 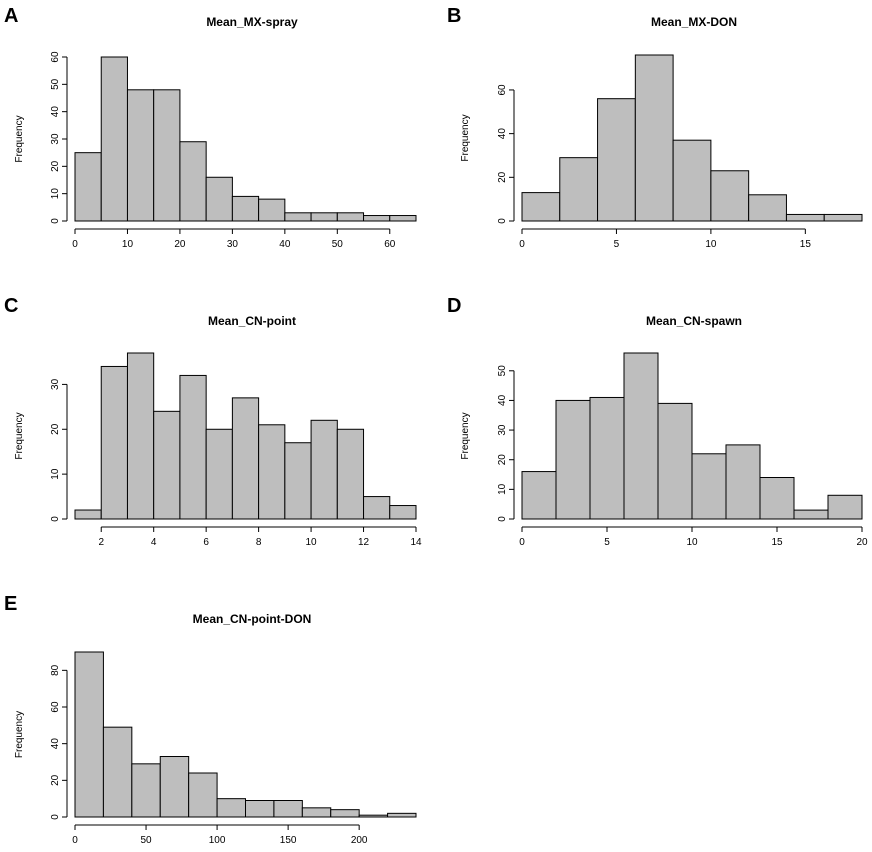 What do you see at coordinates (55, 384) in the screenshot?
I see `y-tick-label-c-3: 30` at bounding box center [55, 384].